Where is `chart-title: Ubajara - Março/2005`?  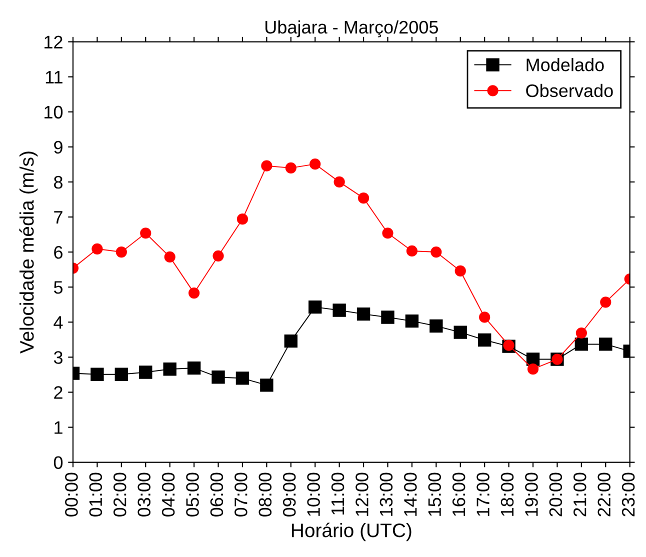 chart-title: Ubajara - Março/2005 is located at coordinates (352, 29).